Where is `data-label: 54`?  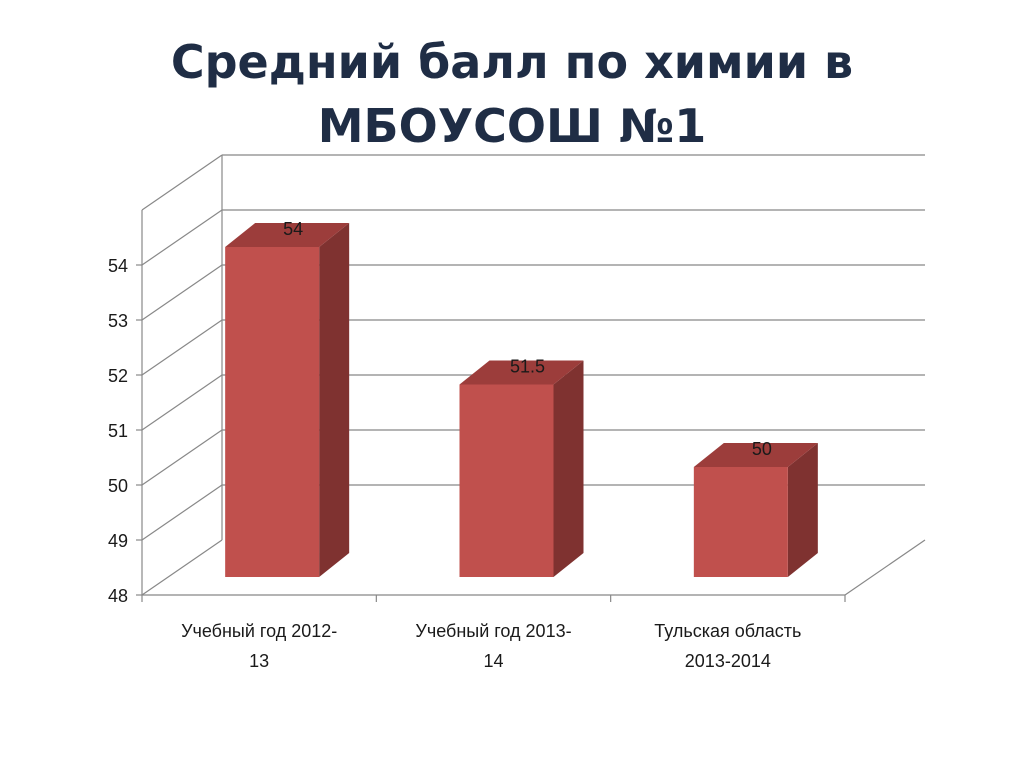 data-label: 54 is located at coordinates (293, 229).